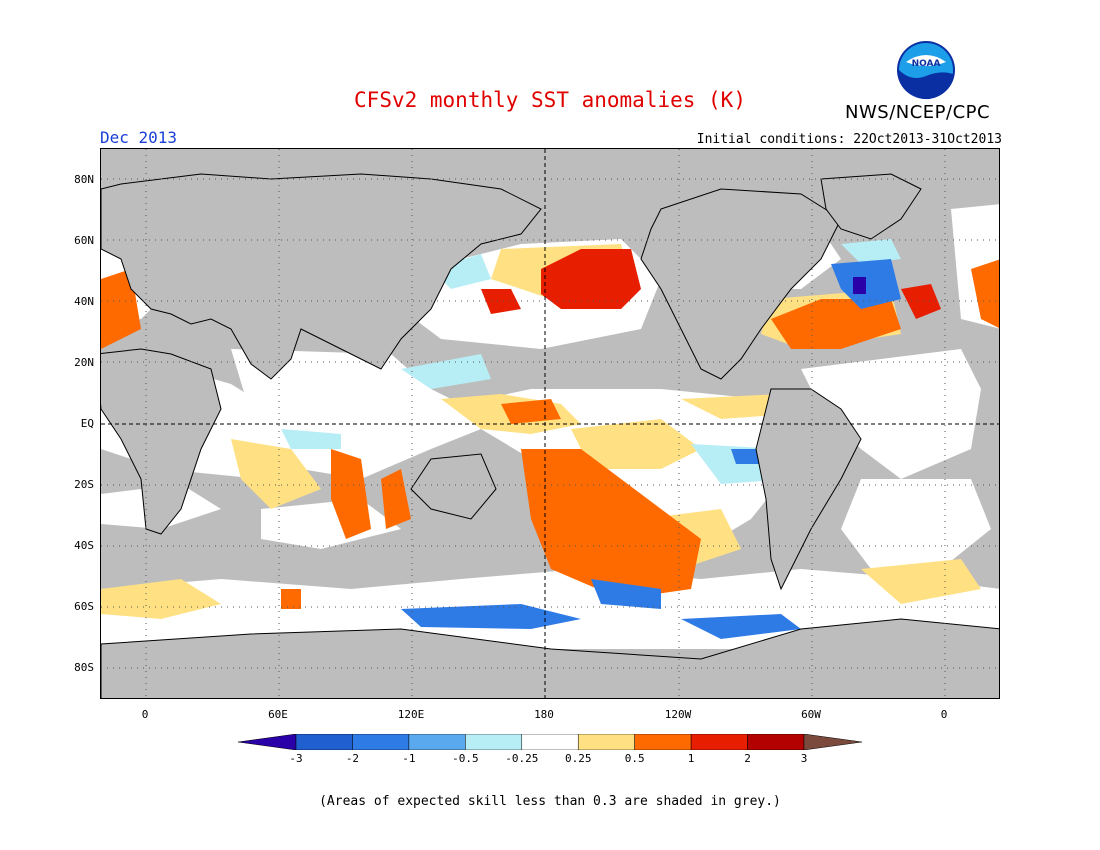 Image resolution: width=1100 pixels, height=850 pixels. I want to click on lon-label: 180, so click(544, 714).